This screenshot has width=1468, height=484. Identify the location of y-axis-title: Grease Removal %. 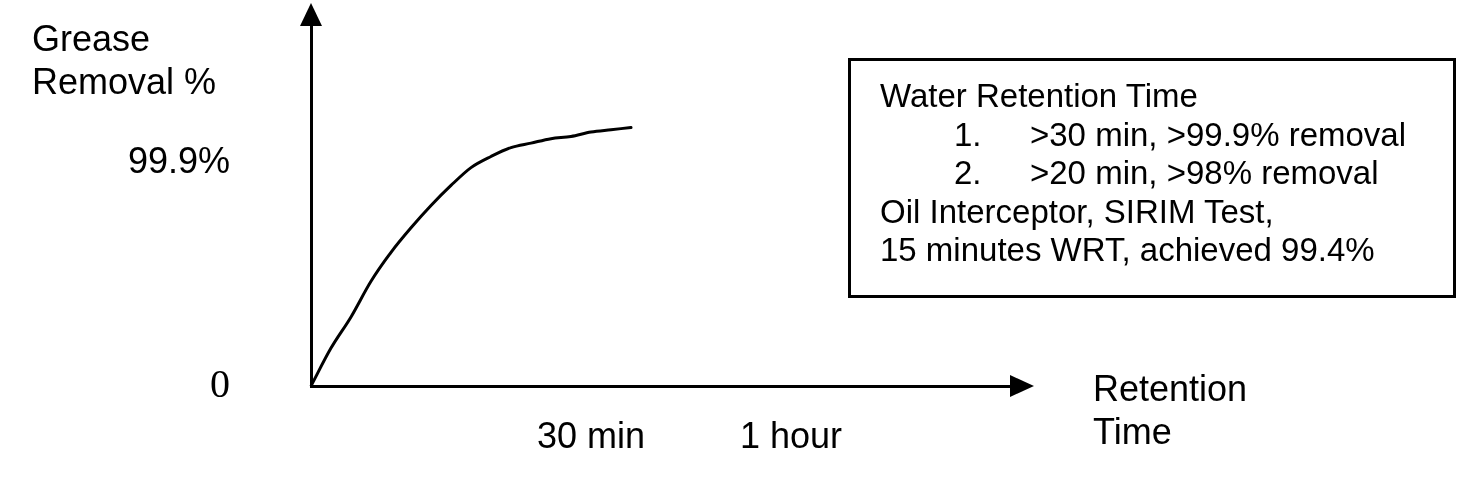
(125, 60).